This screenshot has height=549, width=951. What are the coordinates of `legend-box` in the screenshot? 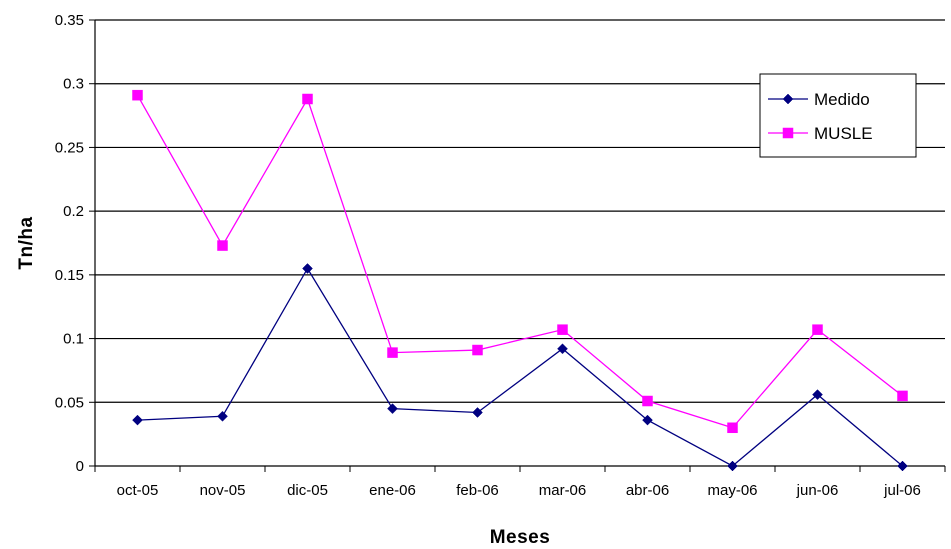 It's located at (838, 115).